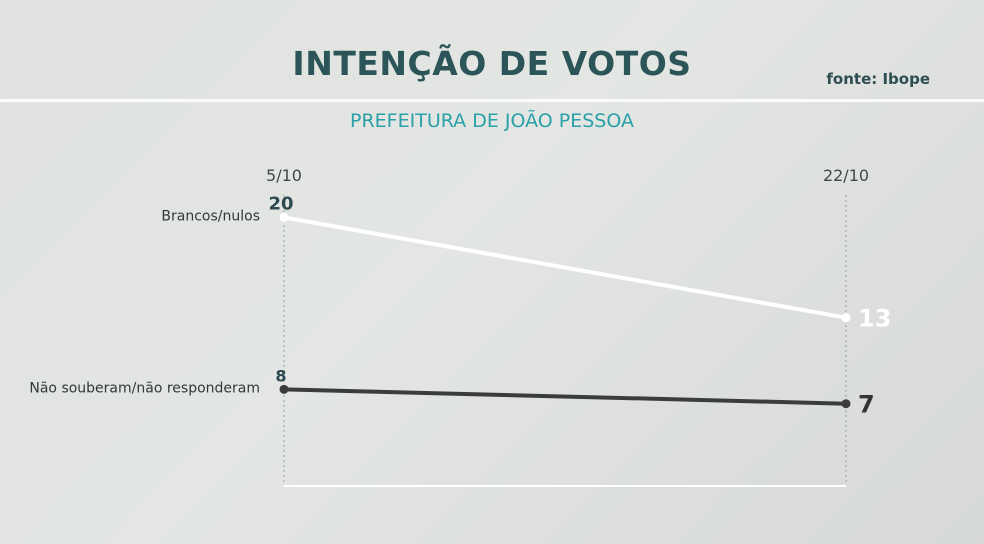 This screenshot has width=984, height=544. I want to click on data-label-end: 7, so click(866, 405).